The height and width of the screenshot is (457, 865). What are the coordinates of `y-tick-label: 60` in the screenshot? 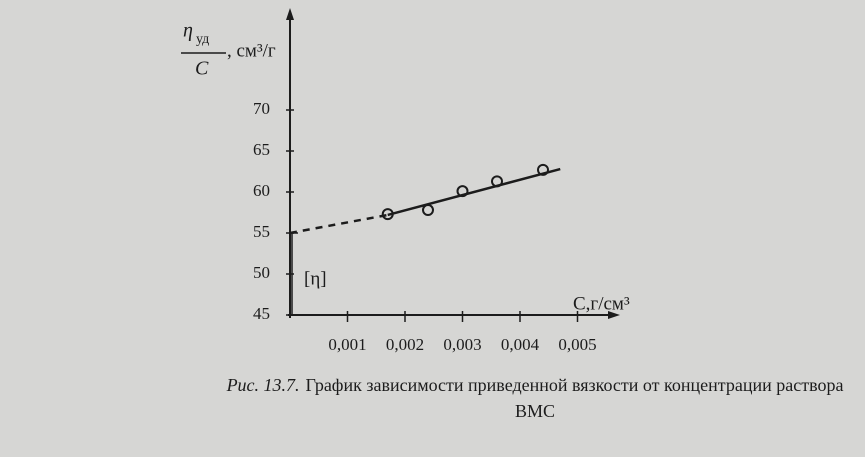 It's located at (261, 190).